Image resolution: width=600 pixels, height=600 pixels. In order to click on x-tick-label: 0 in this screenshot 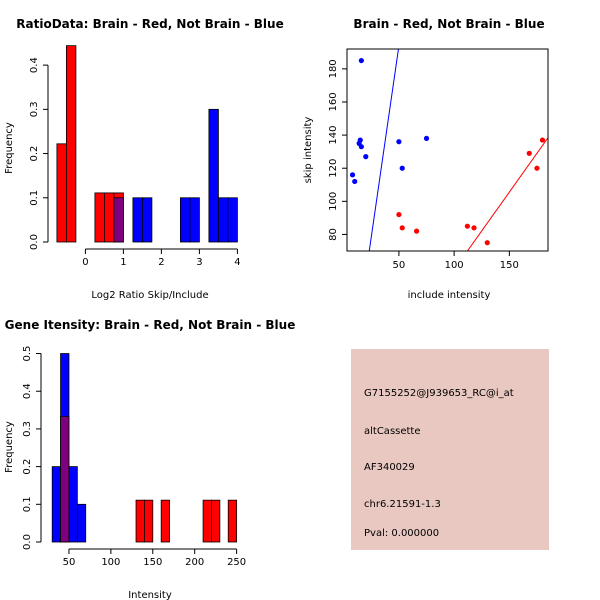, I will do `click(85, 262)`.